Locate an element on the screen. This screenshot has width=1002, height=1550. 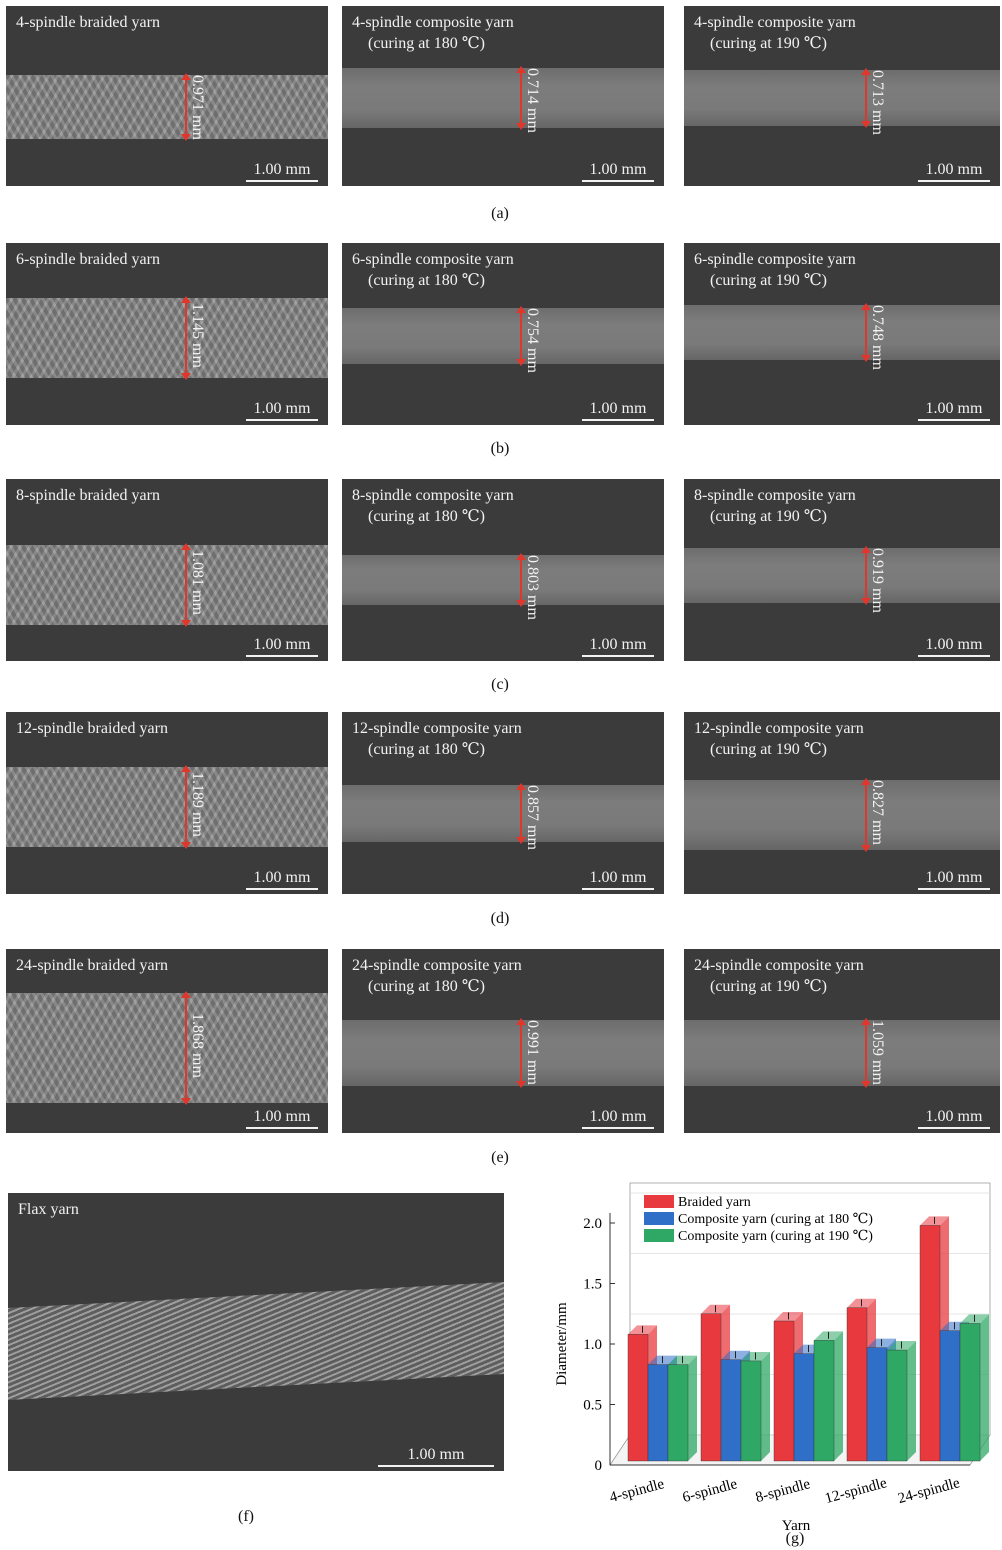
panel-title-line1: 8-spindle composite yarn is located at coordinates (433, 495).